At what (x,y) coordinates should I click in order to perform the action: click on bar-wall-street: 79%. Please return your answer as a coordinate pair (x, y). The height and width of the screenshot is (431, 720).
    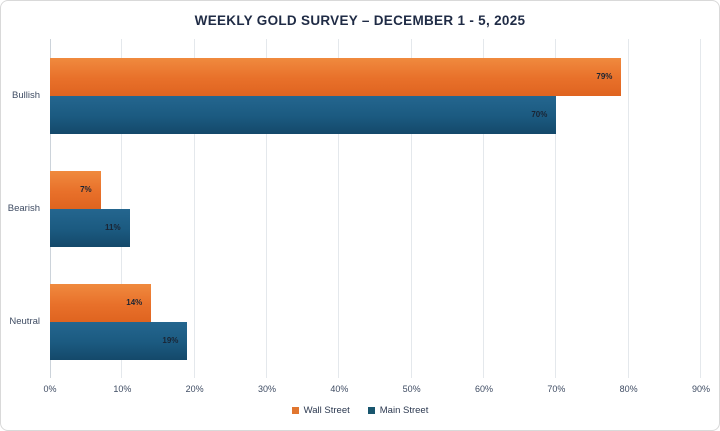
    Looking at the image, I should click on (336, 76).